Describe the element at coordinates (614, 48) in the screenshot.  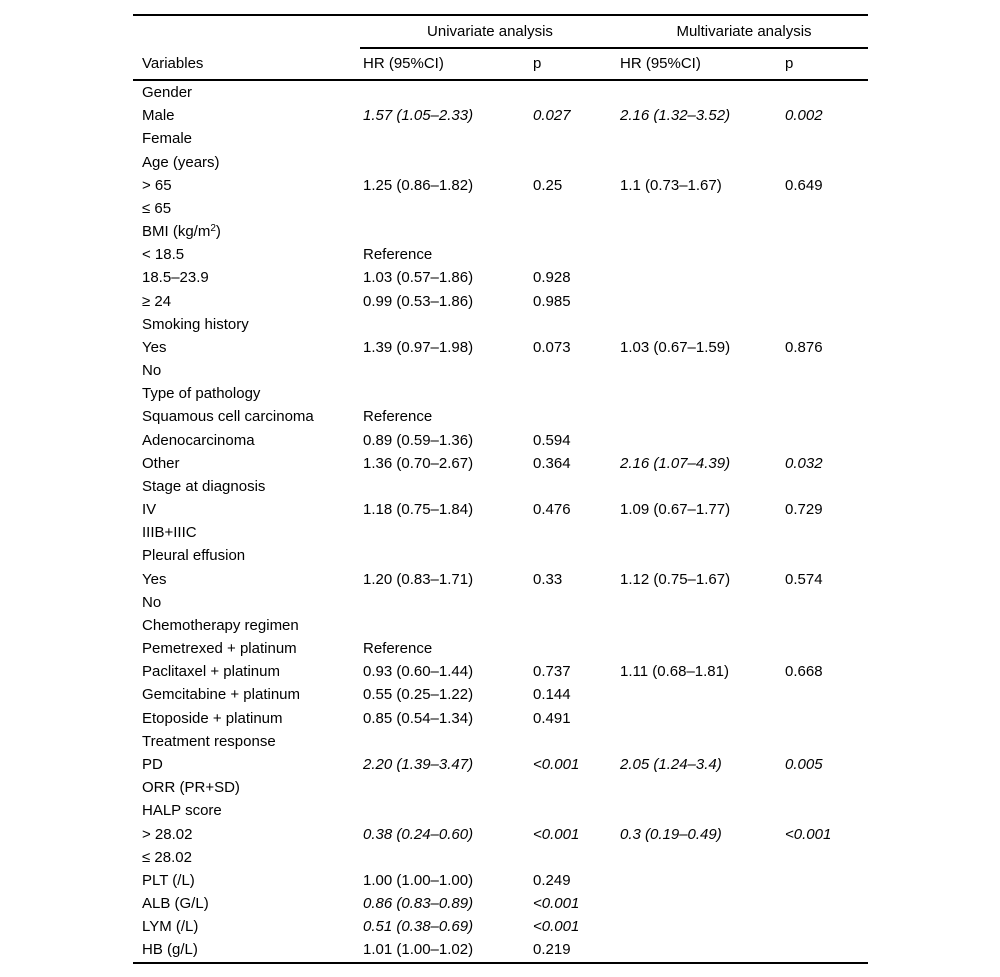
I see `group-header-rule` at that location.